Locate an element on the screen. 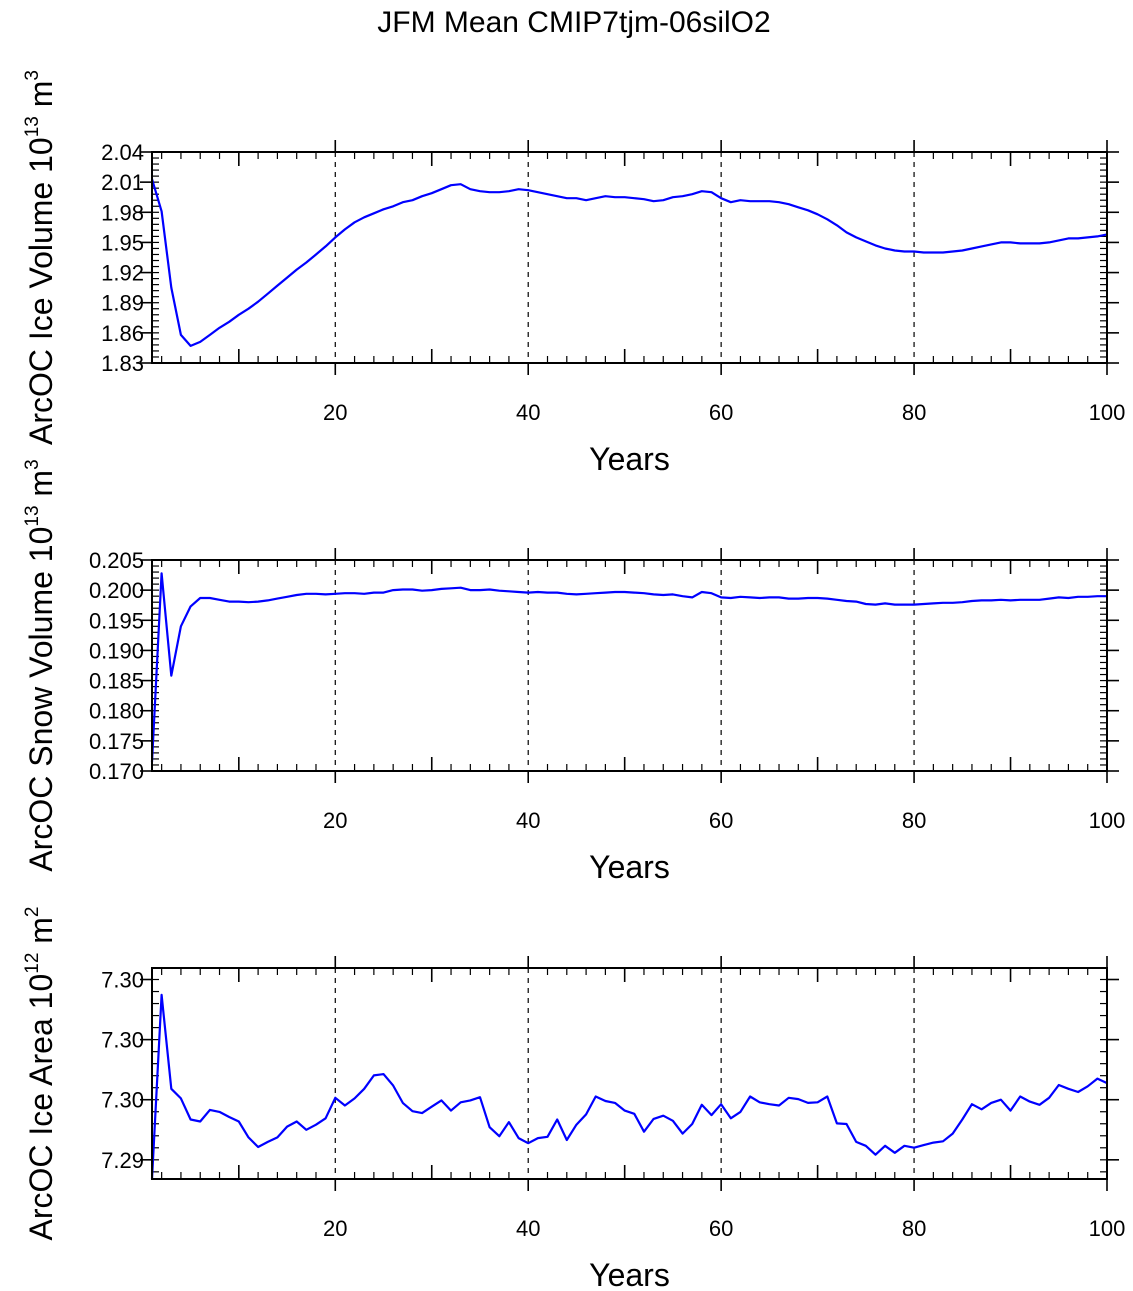 The image size is (1133, 1291). y-tick-label: 1.83 is located at coordinates (122, 363).